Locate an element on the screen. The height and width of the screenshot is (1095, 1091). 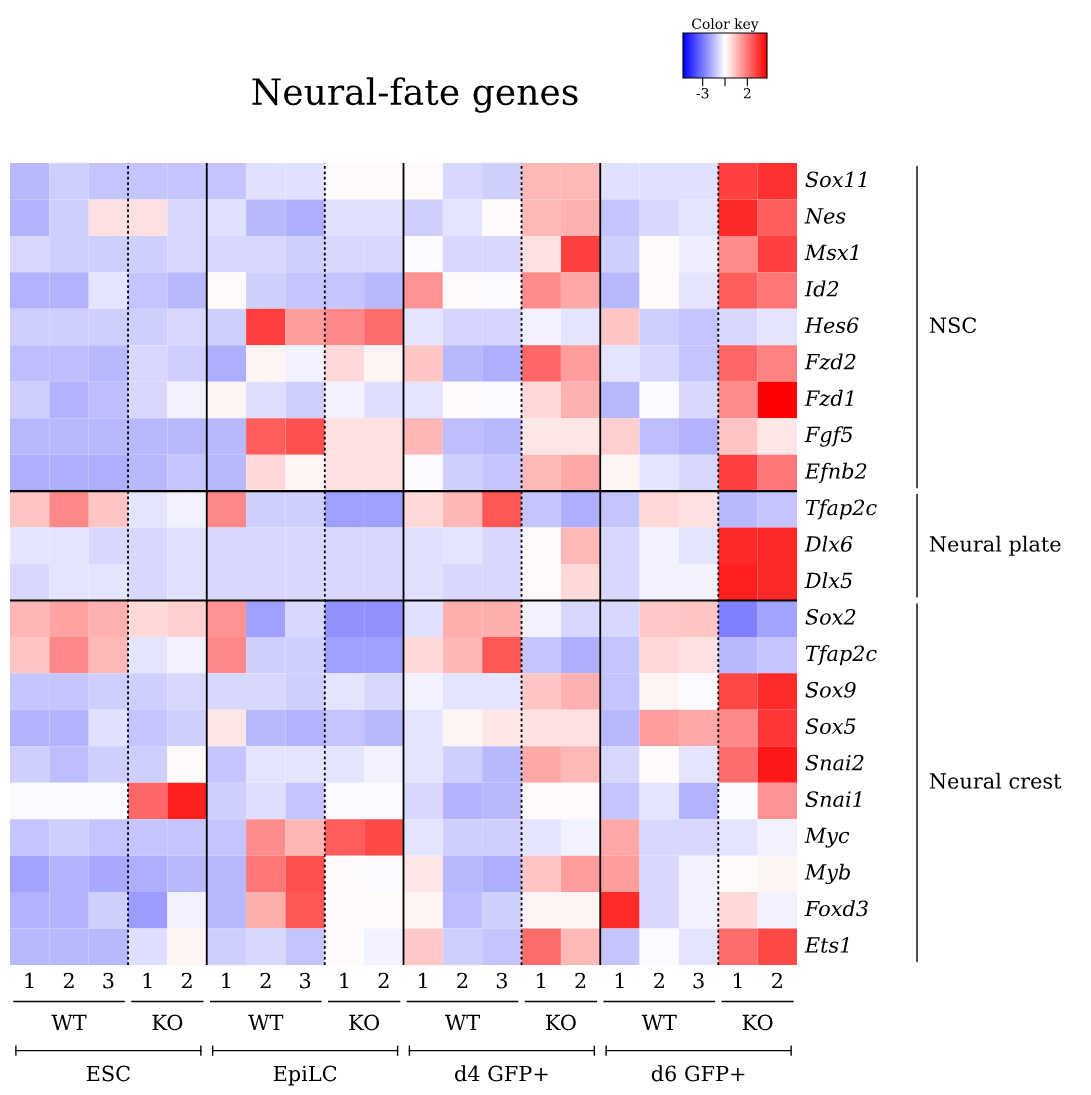
y-tick-label: Sox11 is located at coordinates (835, 179).